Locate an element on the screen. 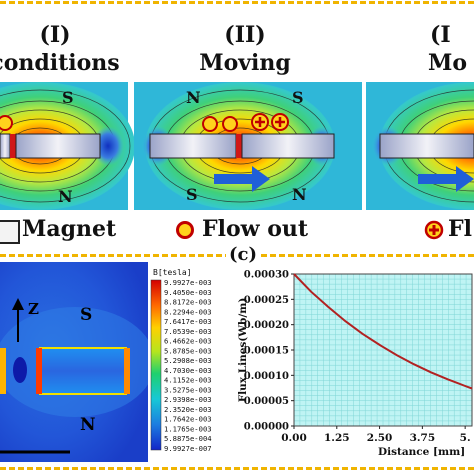  colorbar-tick-label: 9.9927e-003 is located at coordinates (188, 282).